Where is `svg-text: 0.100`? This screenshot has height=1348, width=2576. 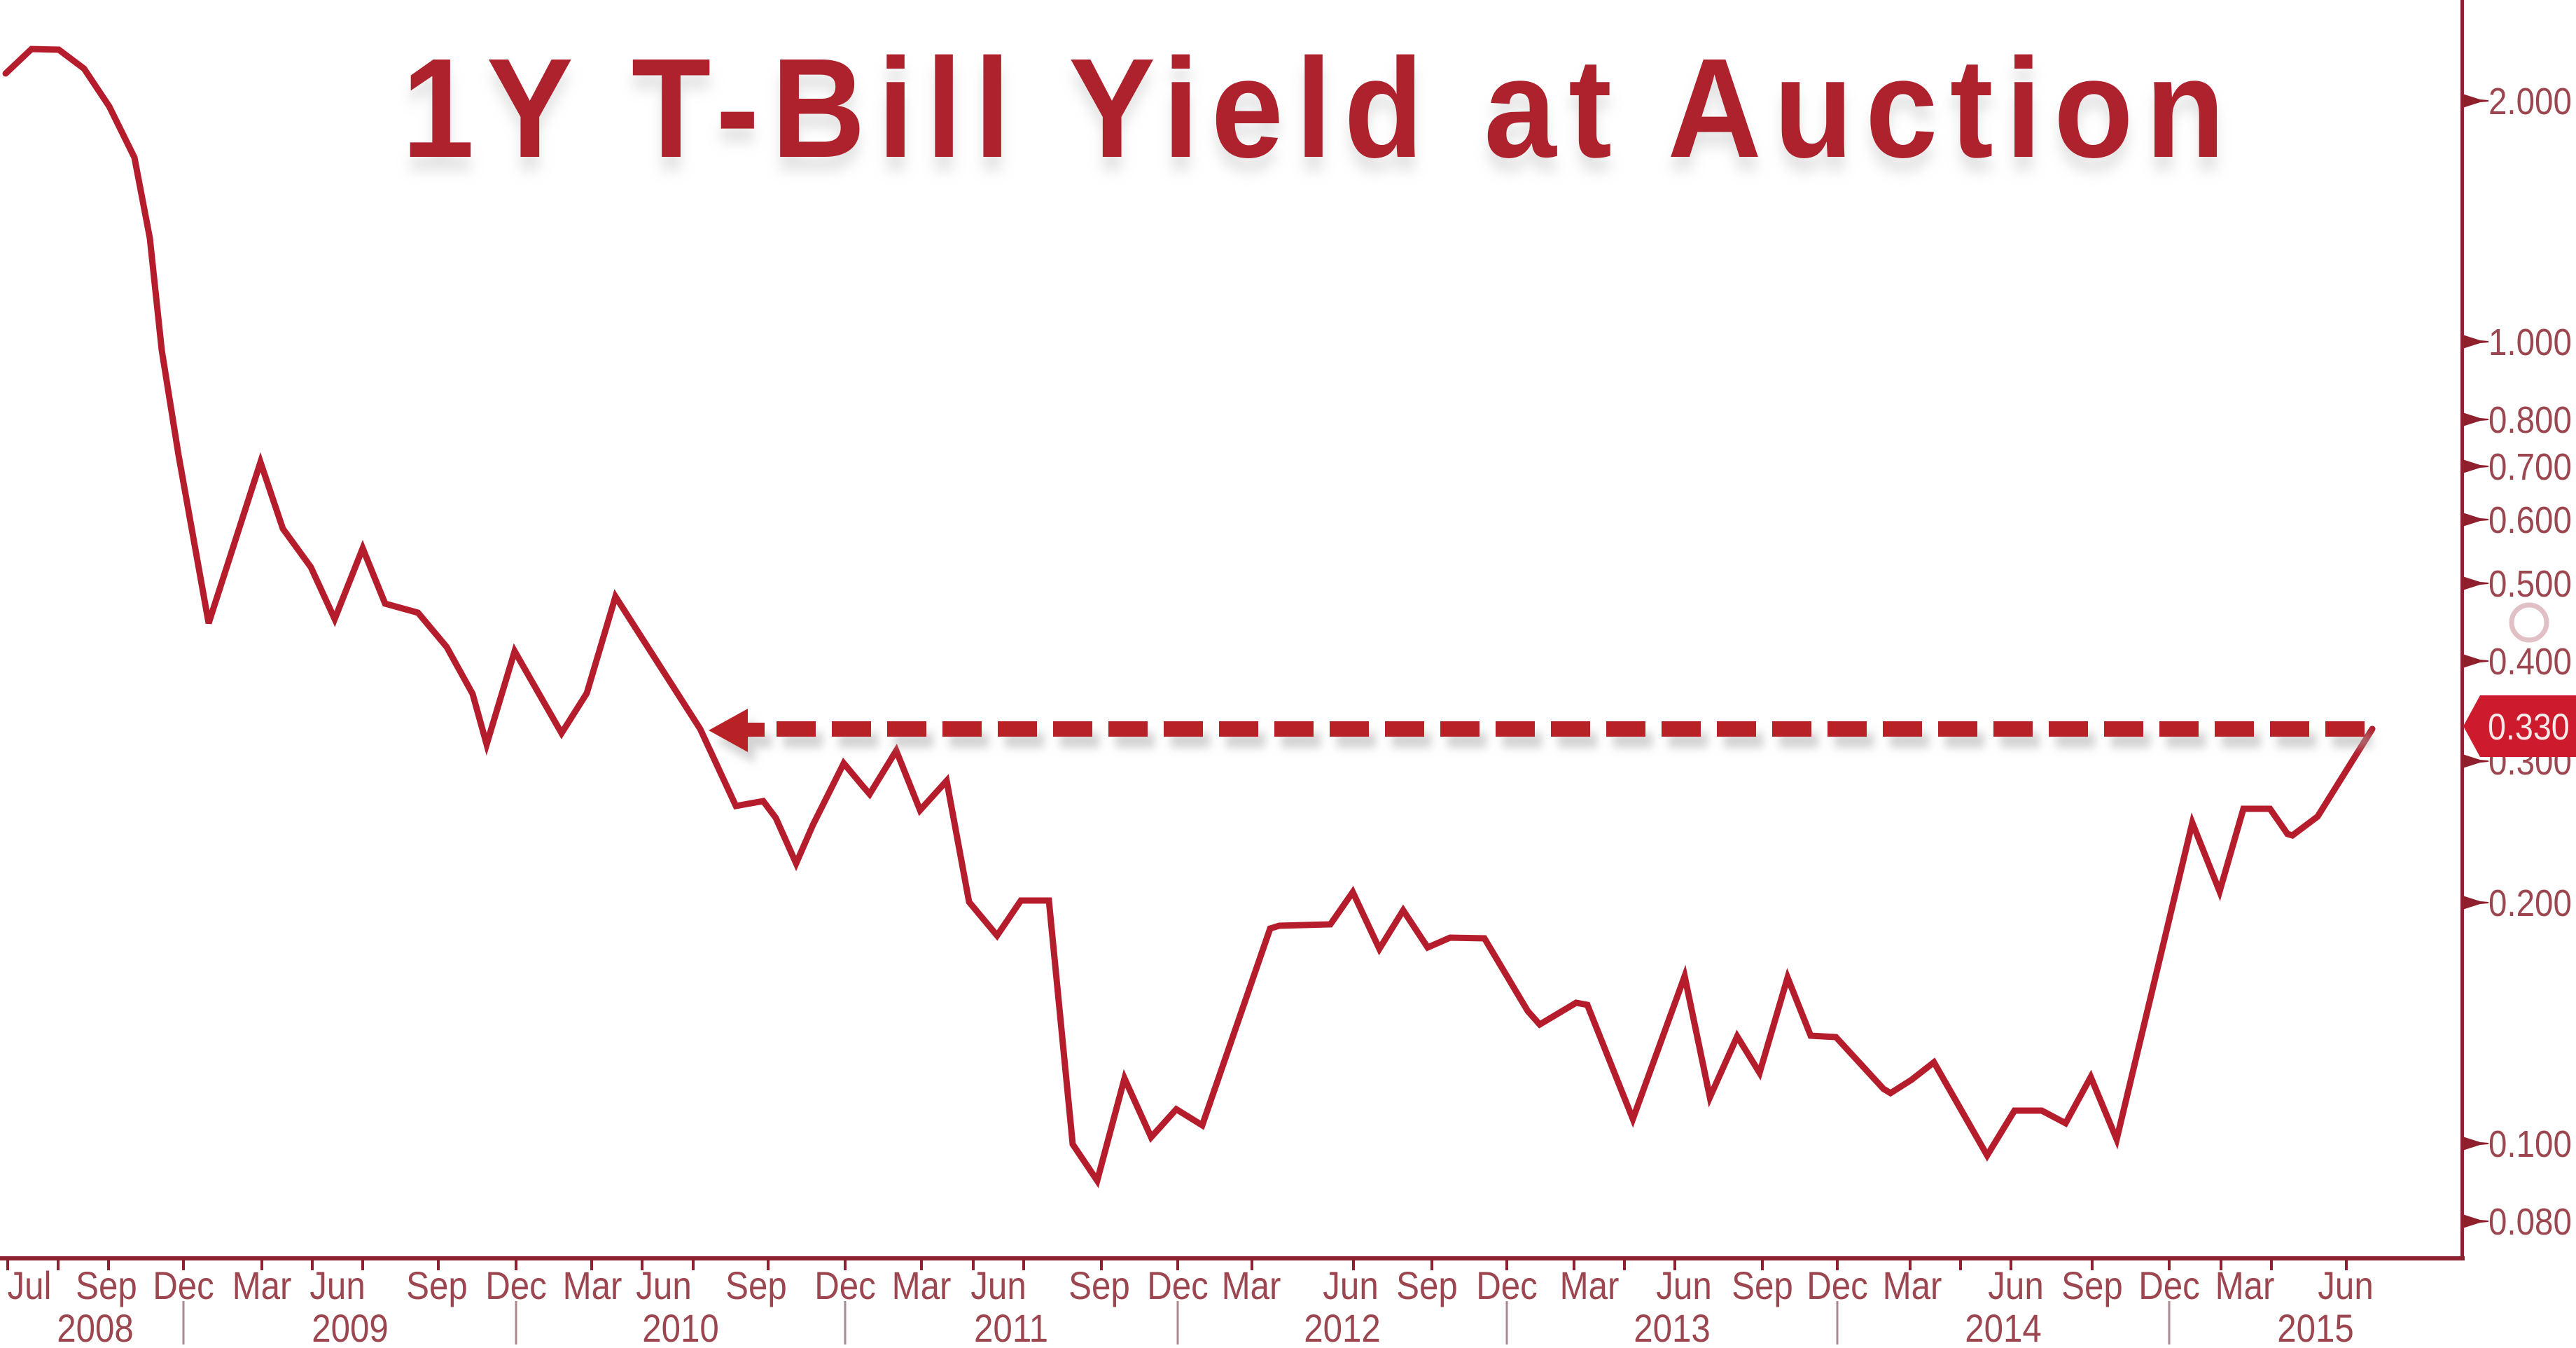
svg-text: 0.100 is located at coordinates (2530, 1144).